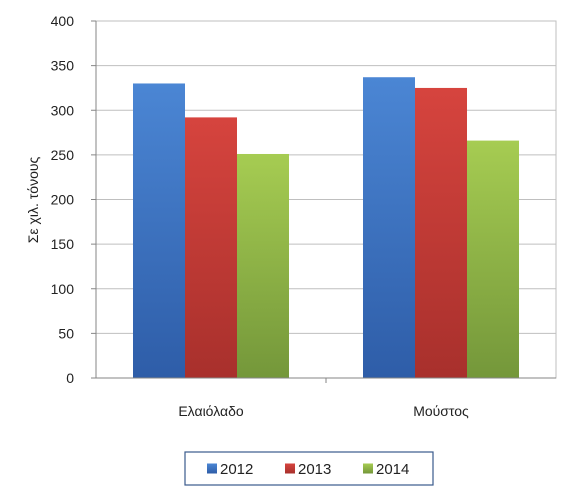 This screenshot has height=497, width=562. Describe the element at coordinates (314, 469) in the screenshot. I see `legend-label-2013: 2013` at that location.